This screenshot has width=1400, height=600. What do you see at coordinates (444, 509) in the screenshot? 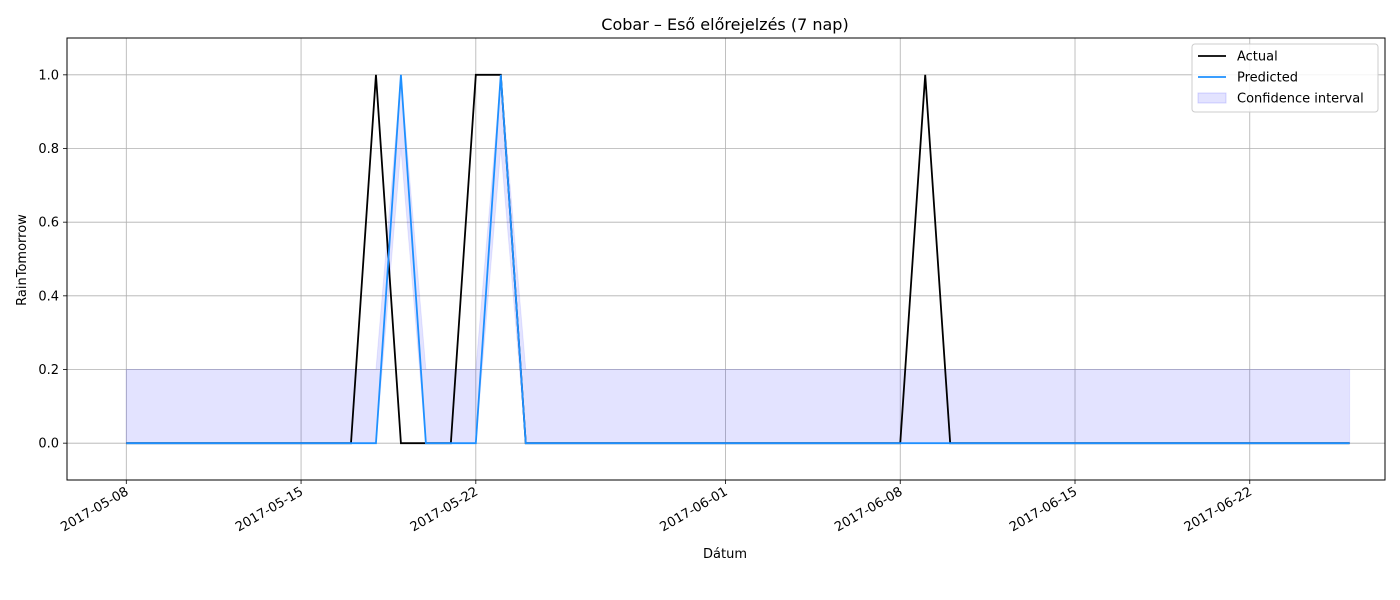
I see `x-tick-label: 2017-05-22` at bounding box center [444, 509].